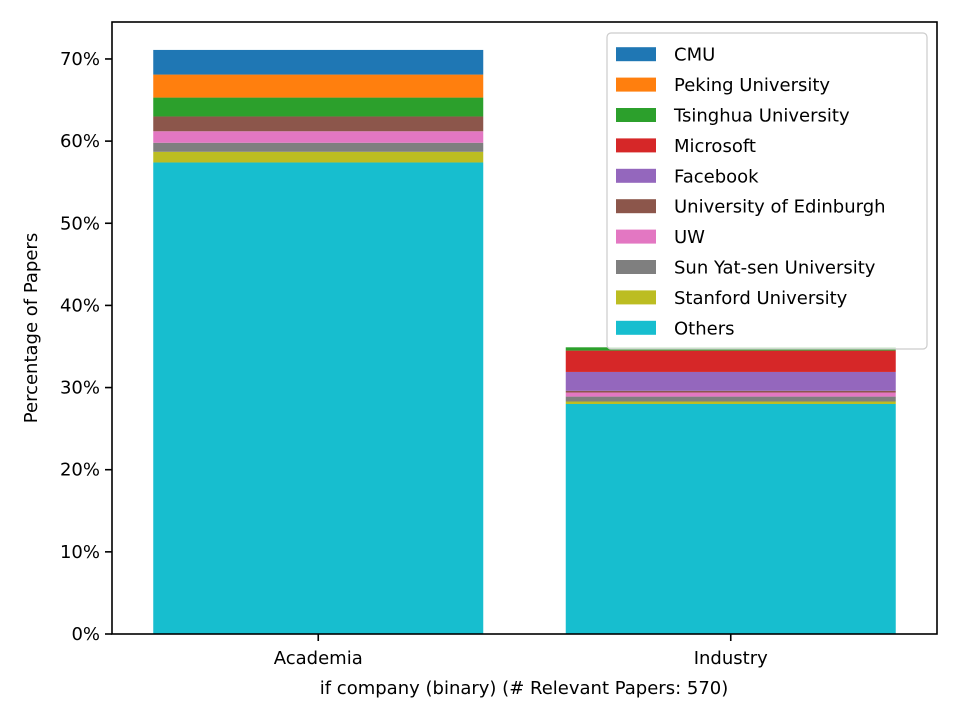 Image resolution: width=960 pixels, height=724 pixels. What do you see at coordinates (318, 62) in the screenshot?
I see `bar-segment-academia-cmu` at bounding box center [318, 62].